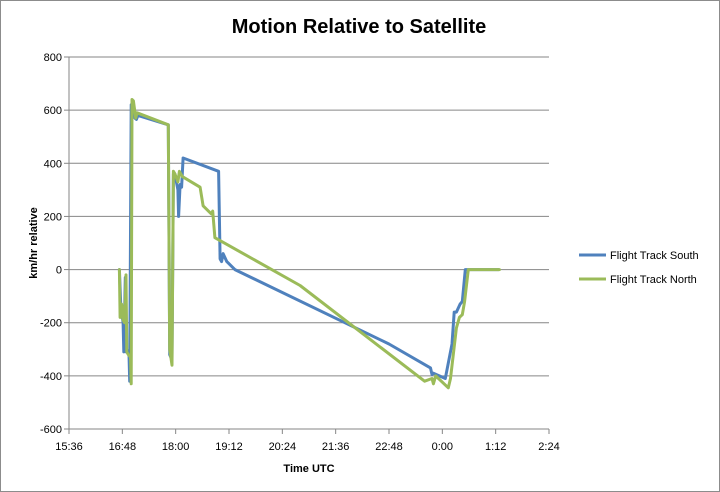  What do you see at coordinates (359, 27) in the screenshot?
I see `chart-title: Motion Relative to Satellite` at bounding box center [359, 27].